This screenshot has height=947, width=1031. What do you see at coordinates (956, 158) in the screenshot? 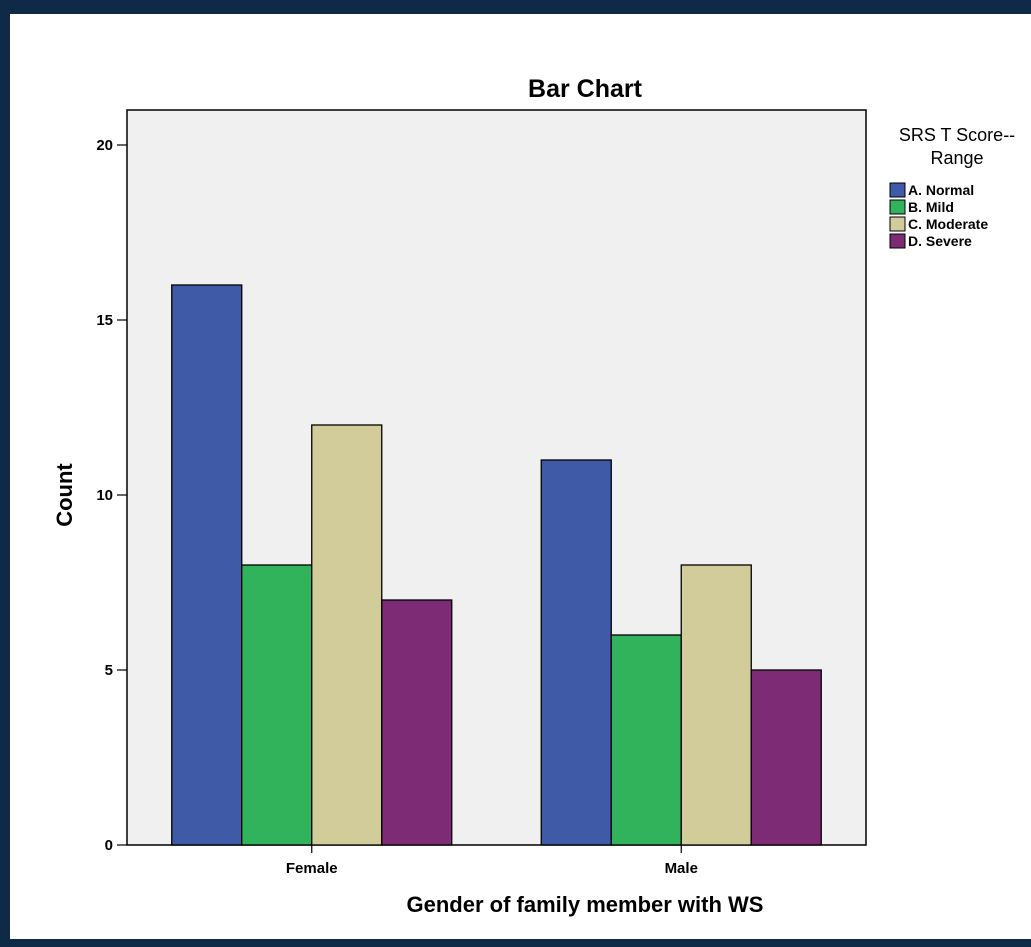
I see `legend-title-line-2: Range` at bounding box center [956, 158].